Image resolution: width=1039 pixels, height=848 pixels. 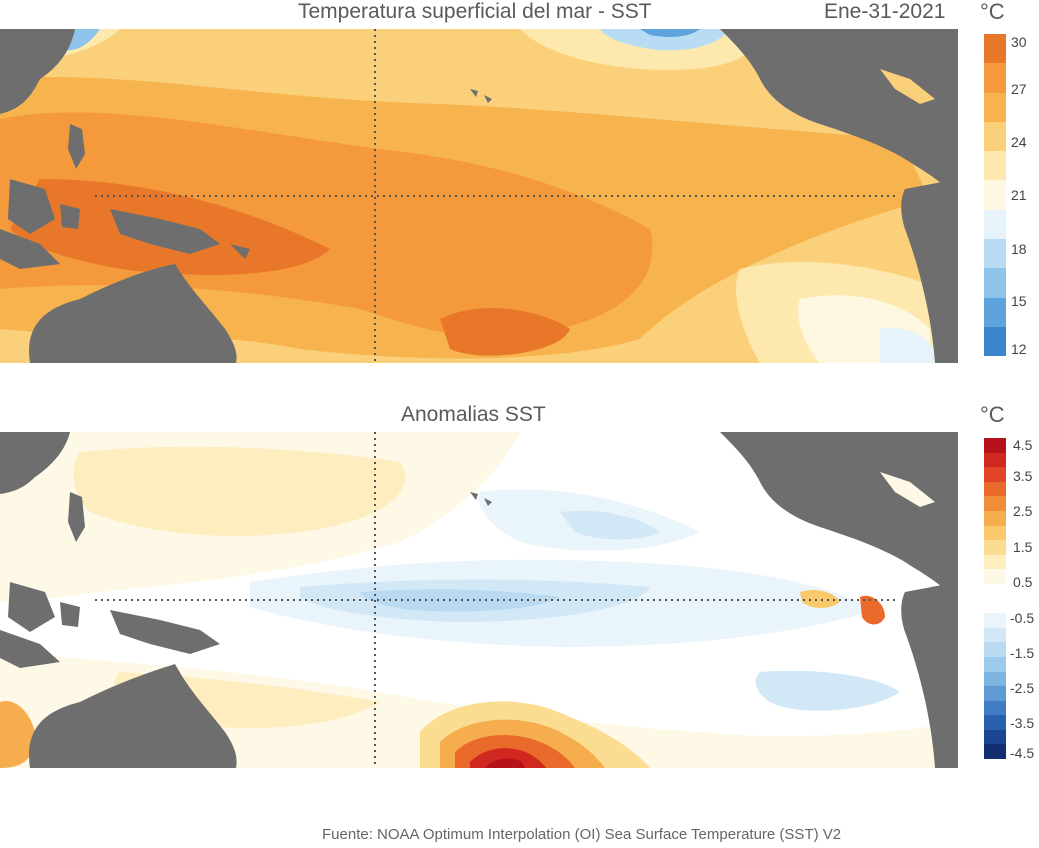 I want to click on anomaly-colorbar-label: 1.5, so click(x=1023, y=547).